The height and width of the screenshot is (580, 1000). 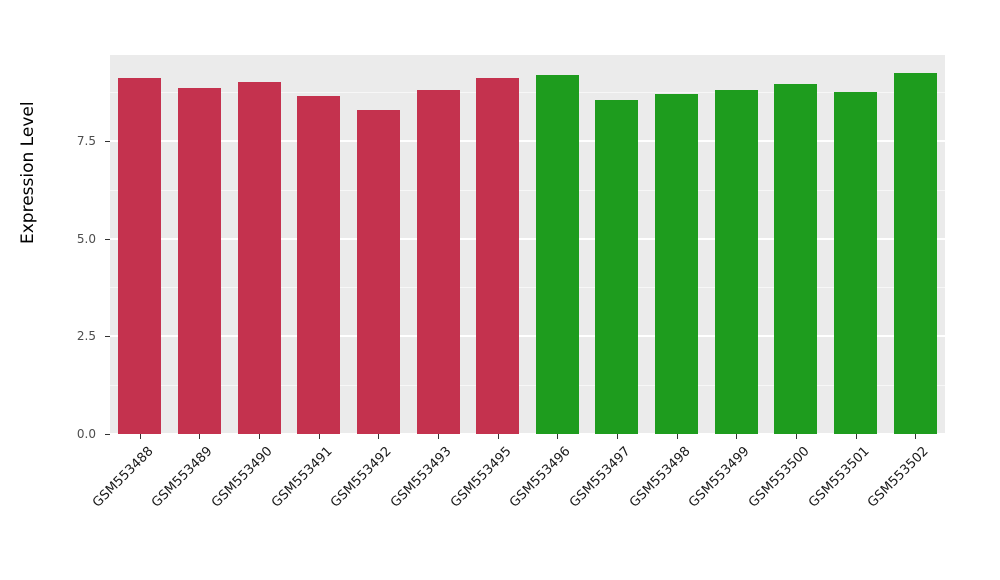 What do you see at coordinates (855, 263) in the screenshot?
I see `bar-GSM553501` at bounding box center [855, 263].